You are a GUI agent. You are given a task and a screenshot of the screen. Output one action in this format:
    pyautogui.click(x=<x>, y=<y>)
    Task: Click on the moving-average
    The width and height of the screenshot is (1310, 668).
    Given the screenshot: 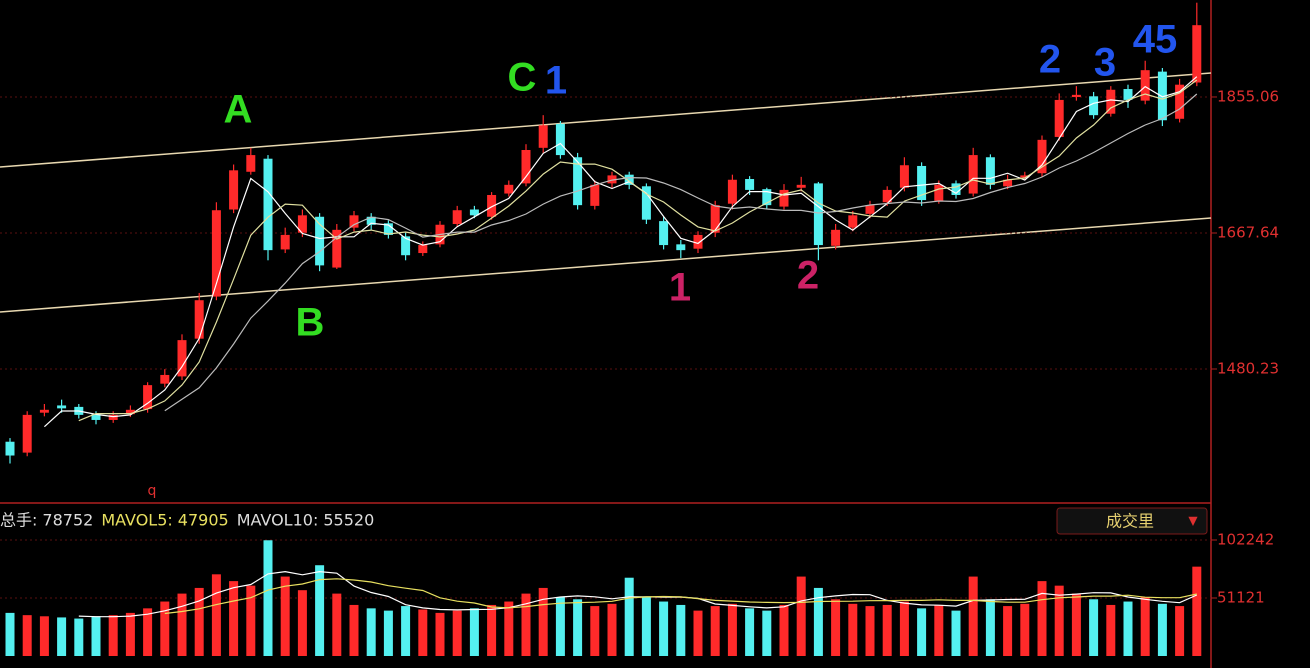 What is the action you would take?
    pyautogui.click(x=638, y=594)
    